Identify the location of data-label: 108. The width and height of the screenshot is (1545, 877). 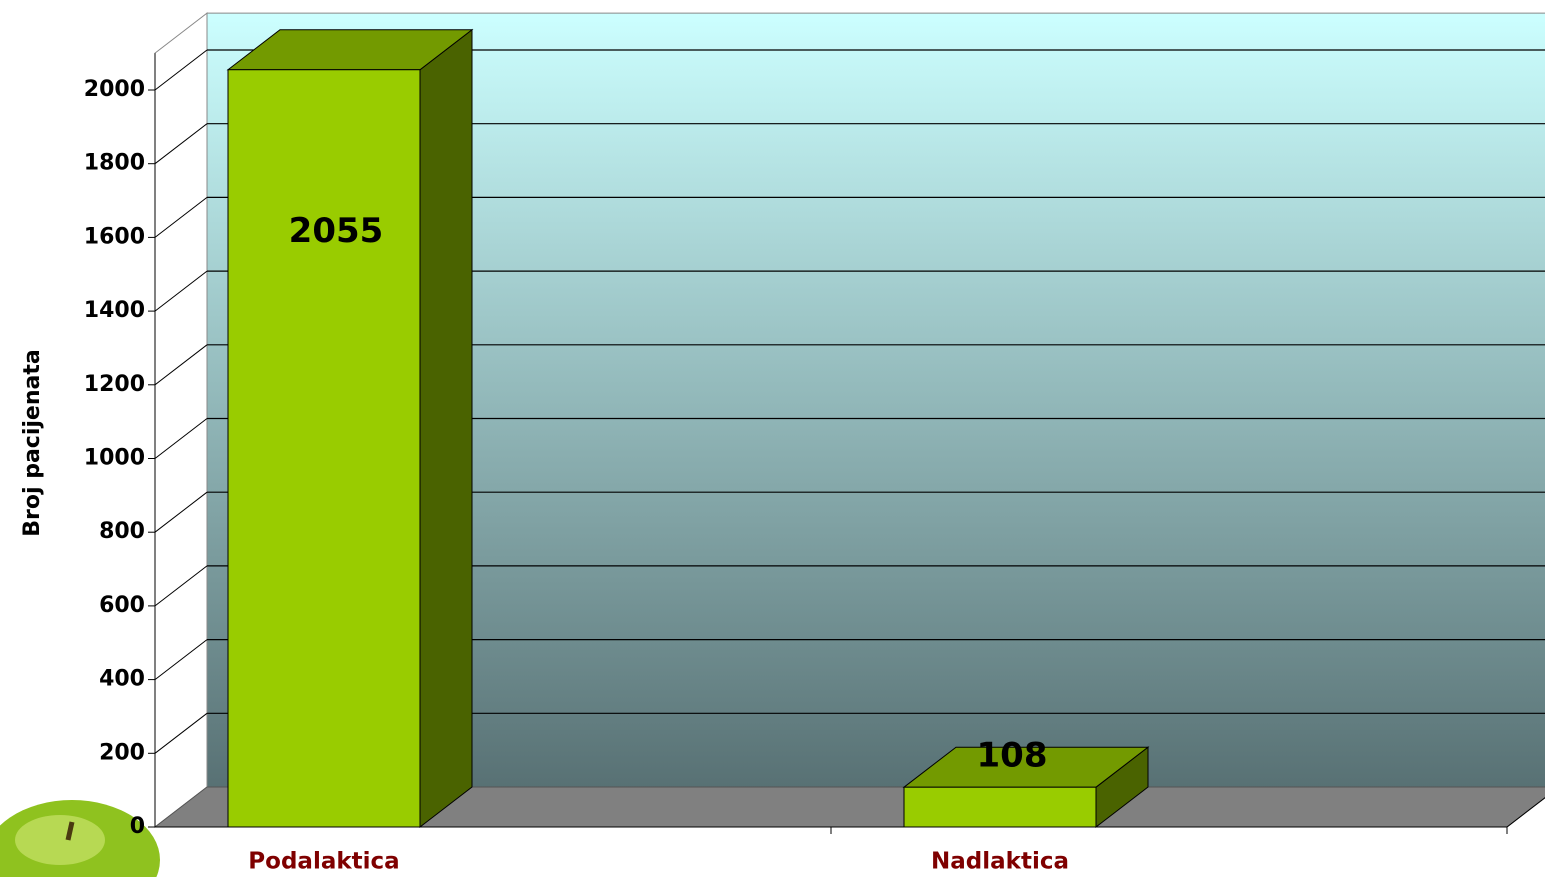
(1012, 756).